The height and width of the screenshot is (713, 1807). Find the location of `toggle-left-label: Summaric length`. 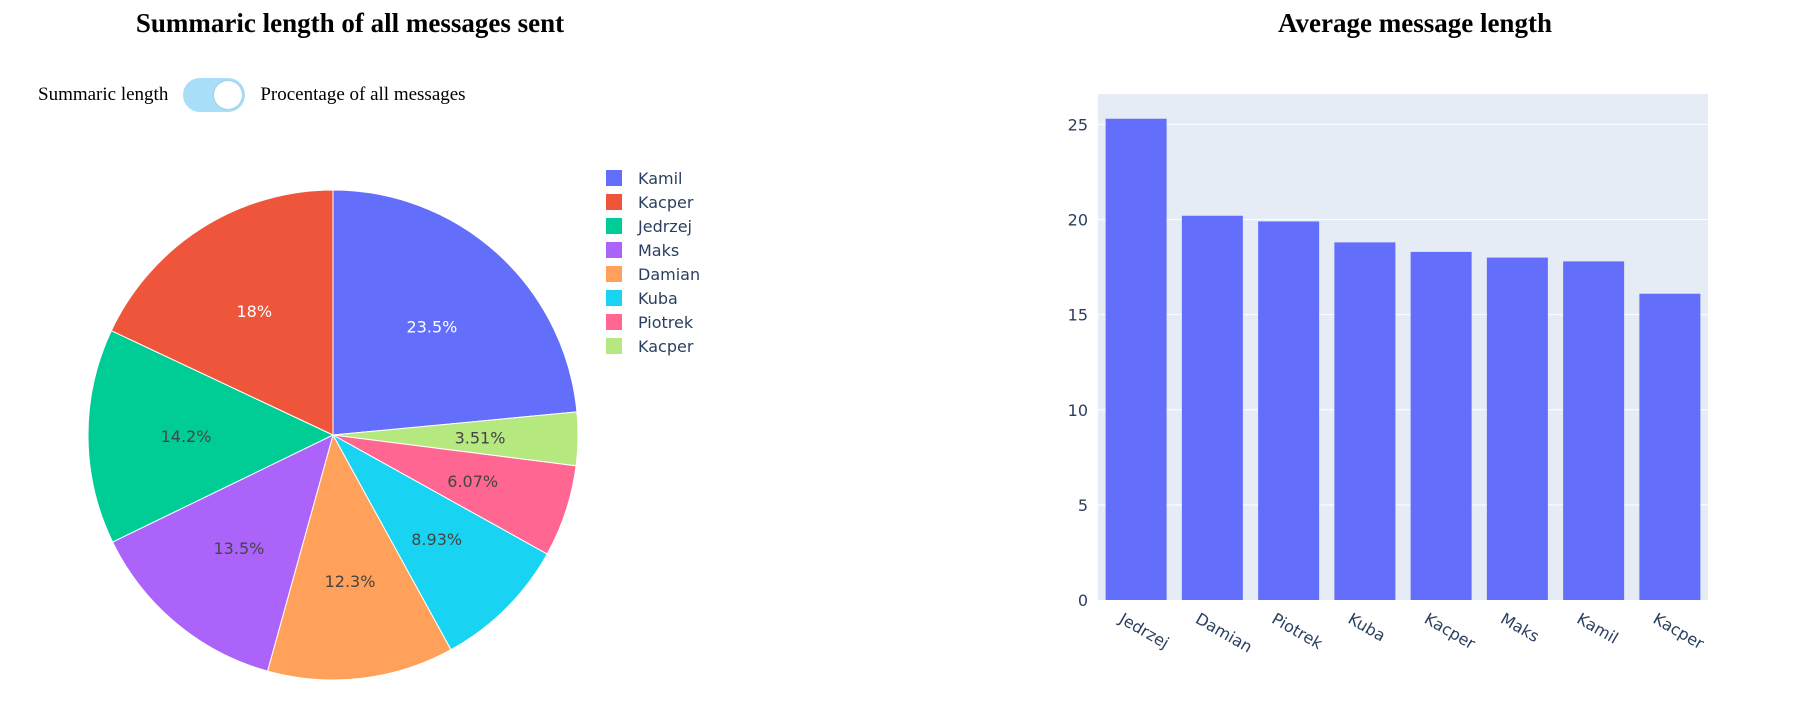

toggle-left-label: Summaric length is located at coordinates (103, 94).